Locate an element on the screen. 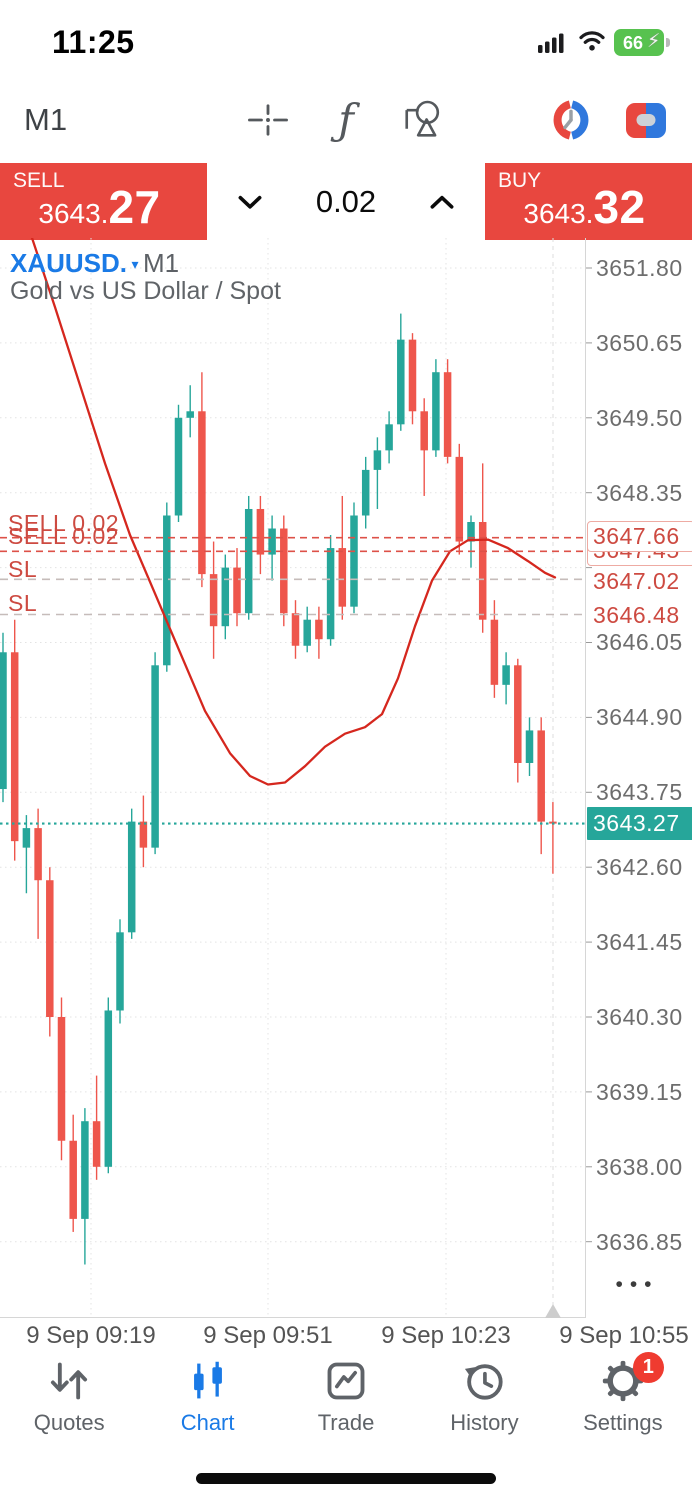  tab-history: History is located at coordinates (484, 1402).